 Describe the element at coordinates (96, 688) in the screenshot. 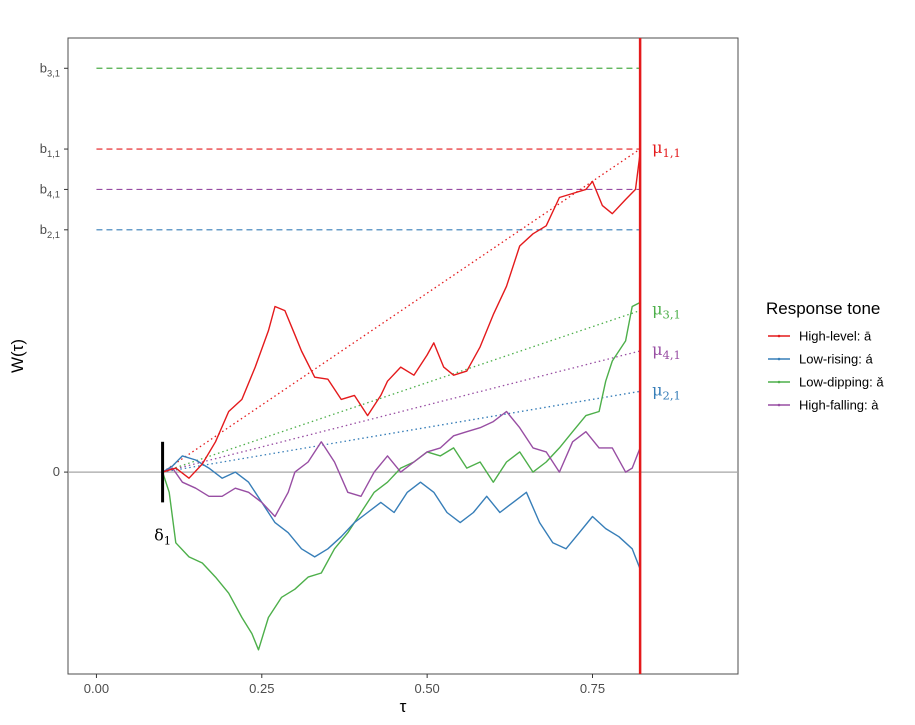

I see `x-tick-label: 0.00` at that location.